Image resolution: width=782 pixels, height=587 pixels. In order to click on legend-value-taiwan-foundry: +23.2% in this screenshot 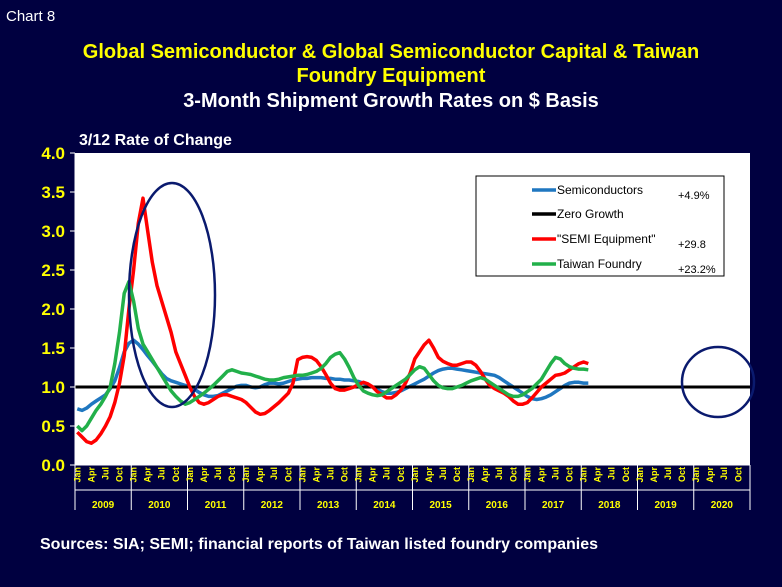, I will do `click(697, 270)`.